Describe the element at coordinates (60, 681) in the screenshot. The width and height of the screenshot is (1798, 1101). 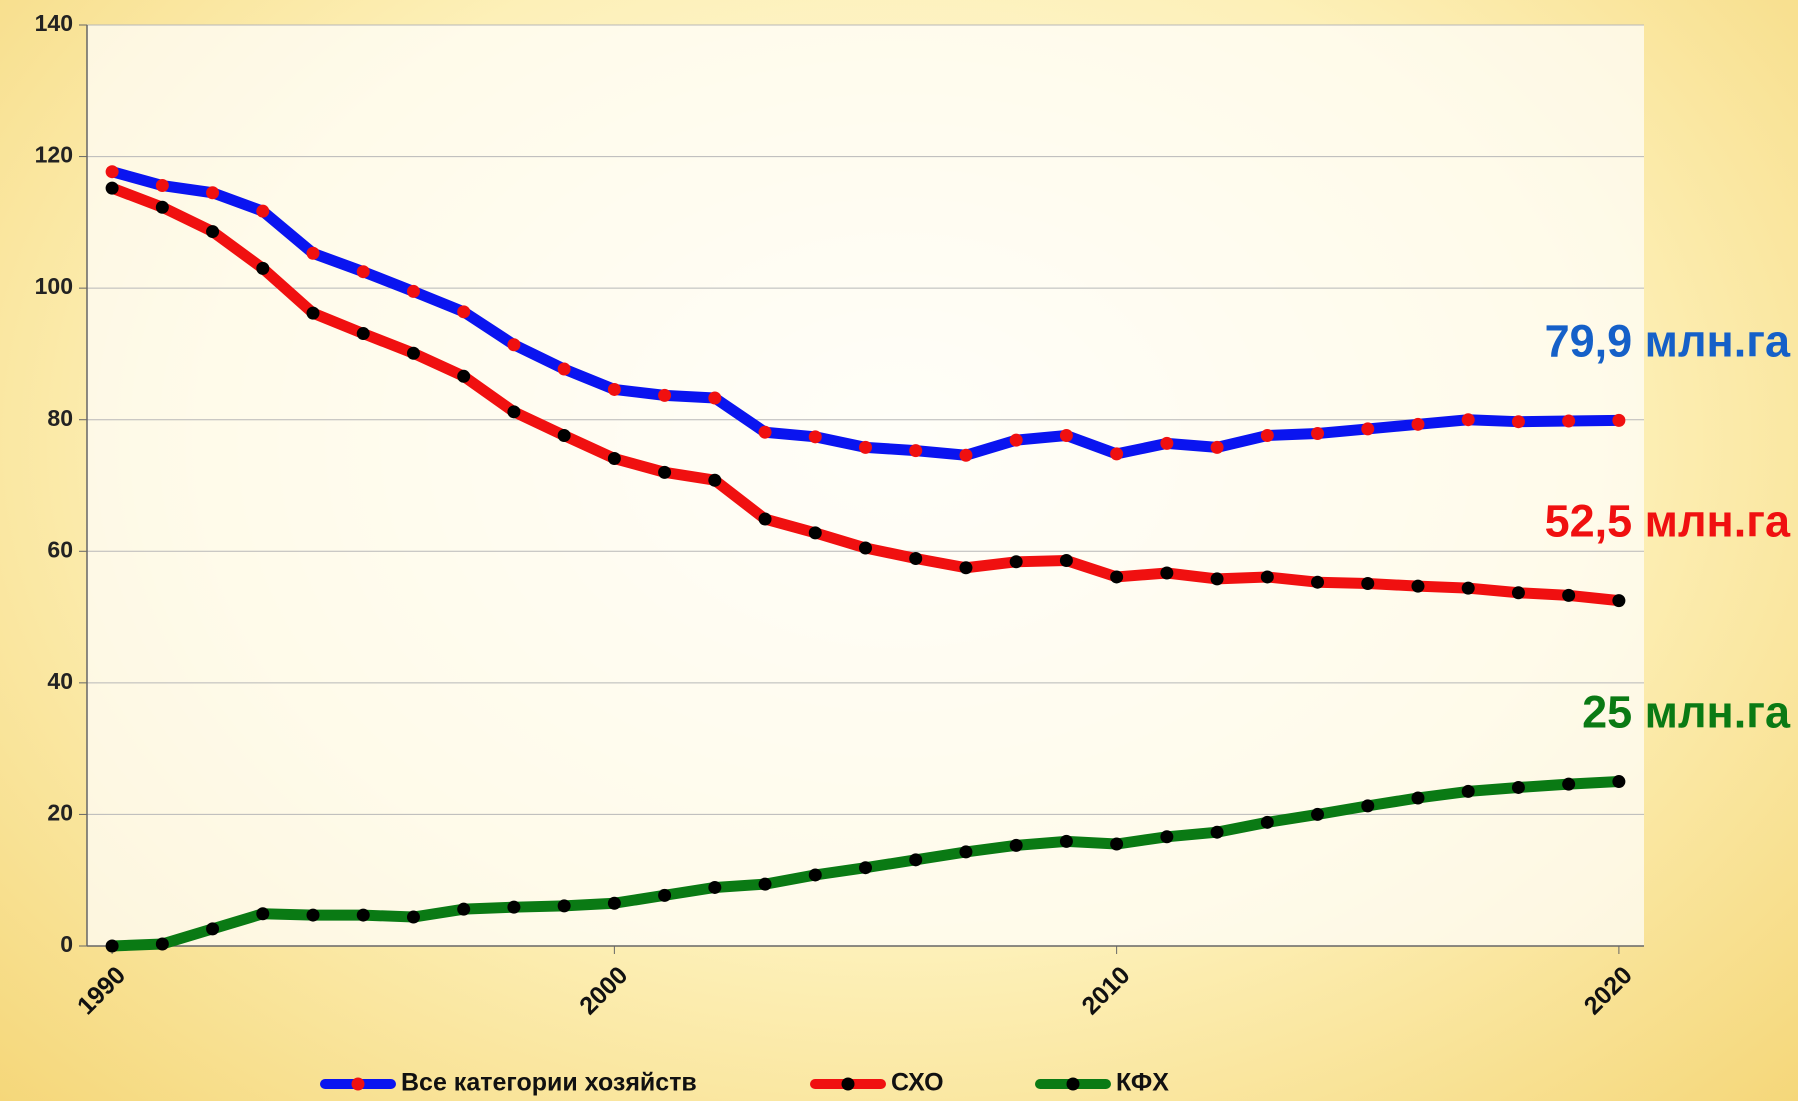
I see `y-tick-label: 40` at that location.